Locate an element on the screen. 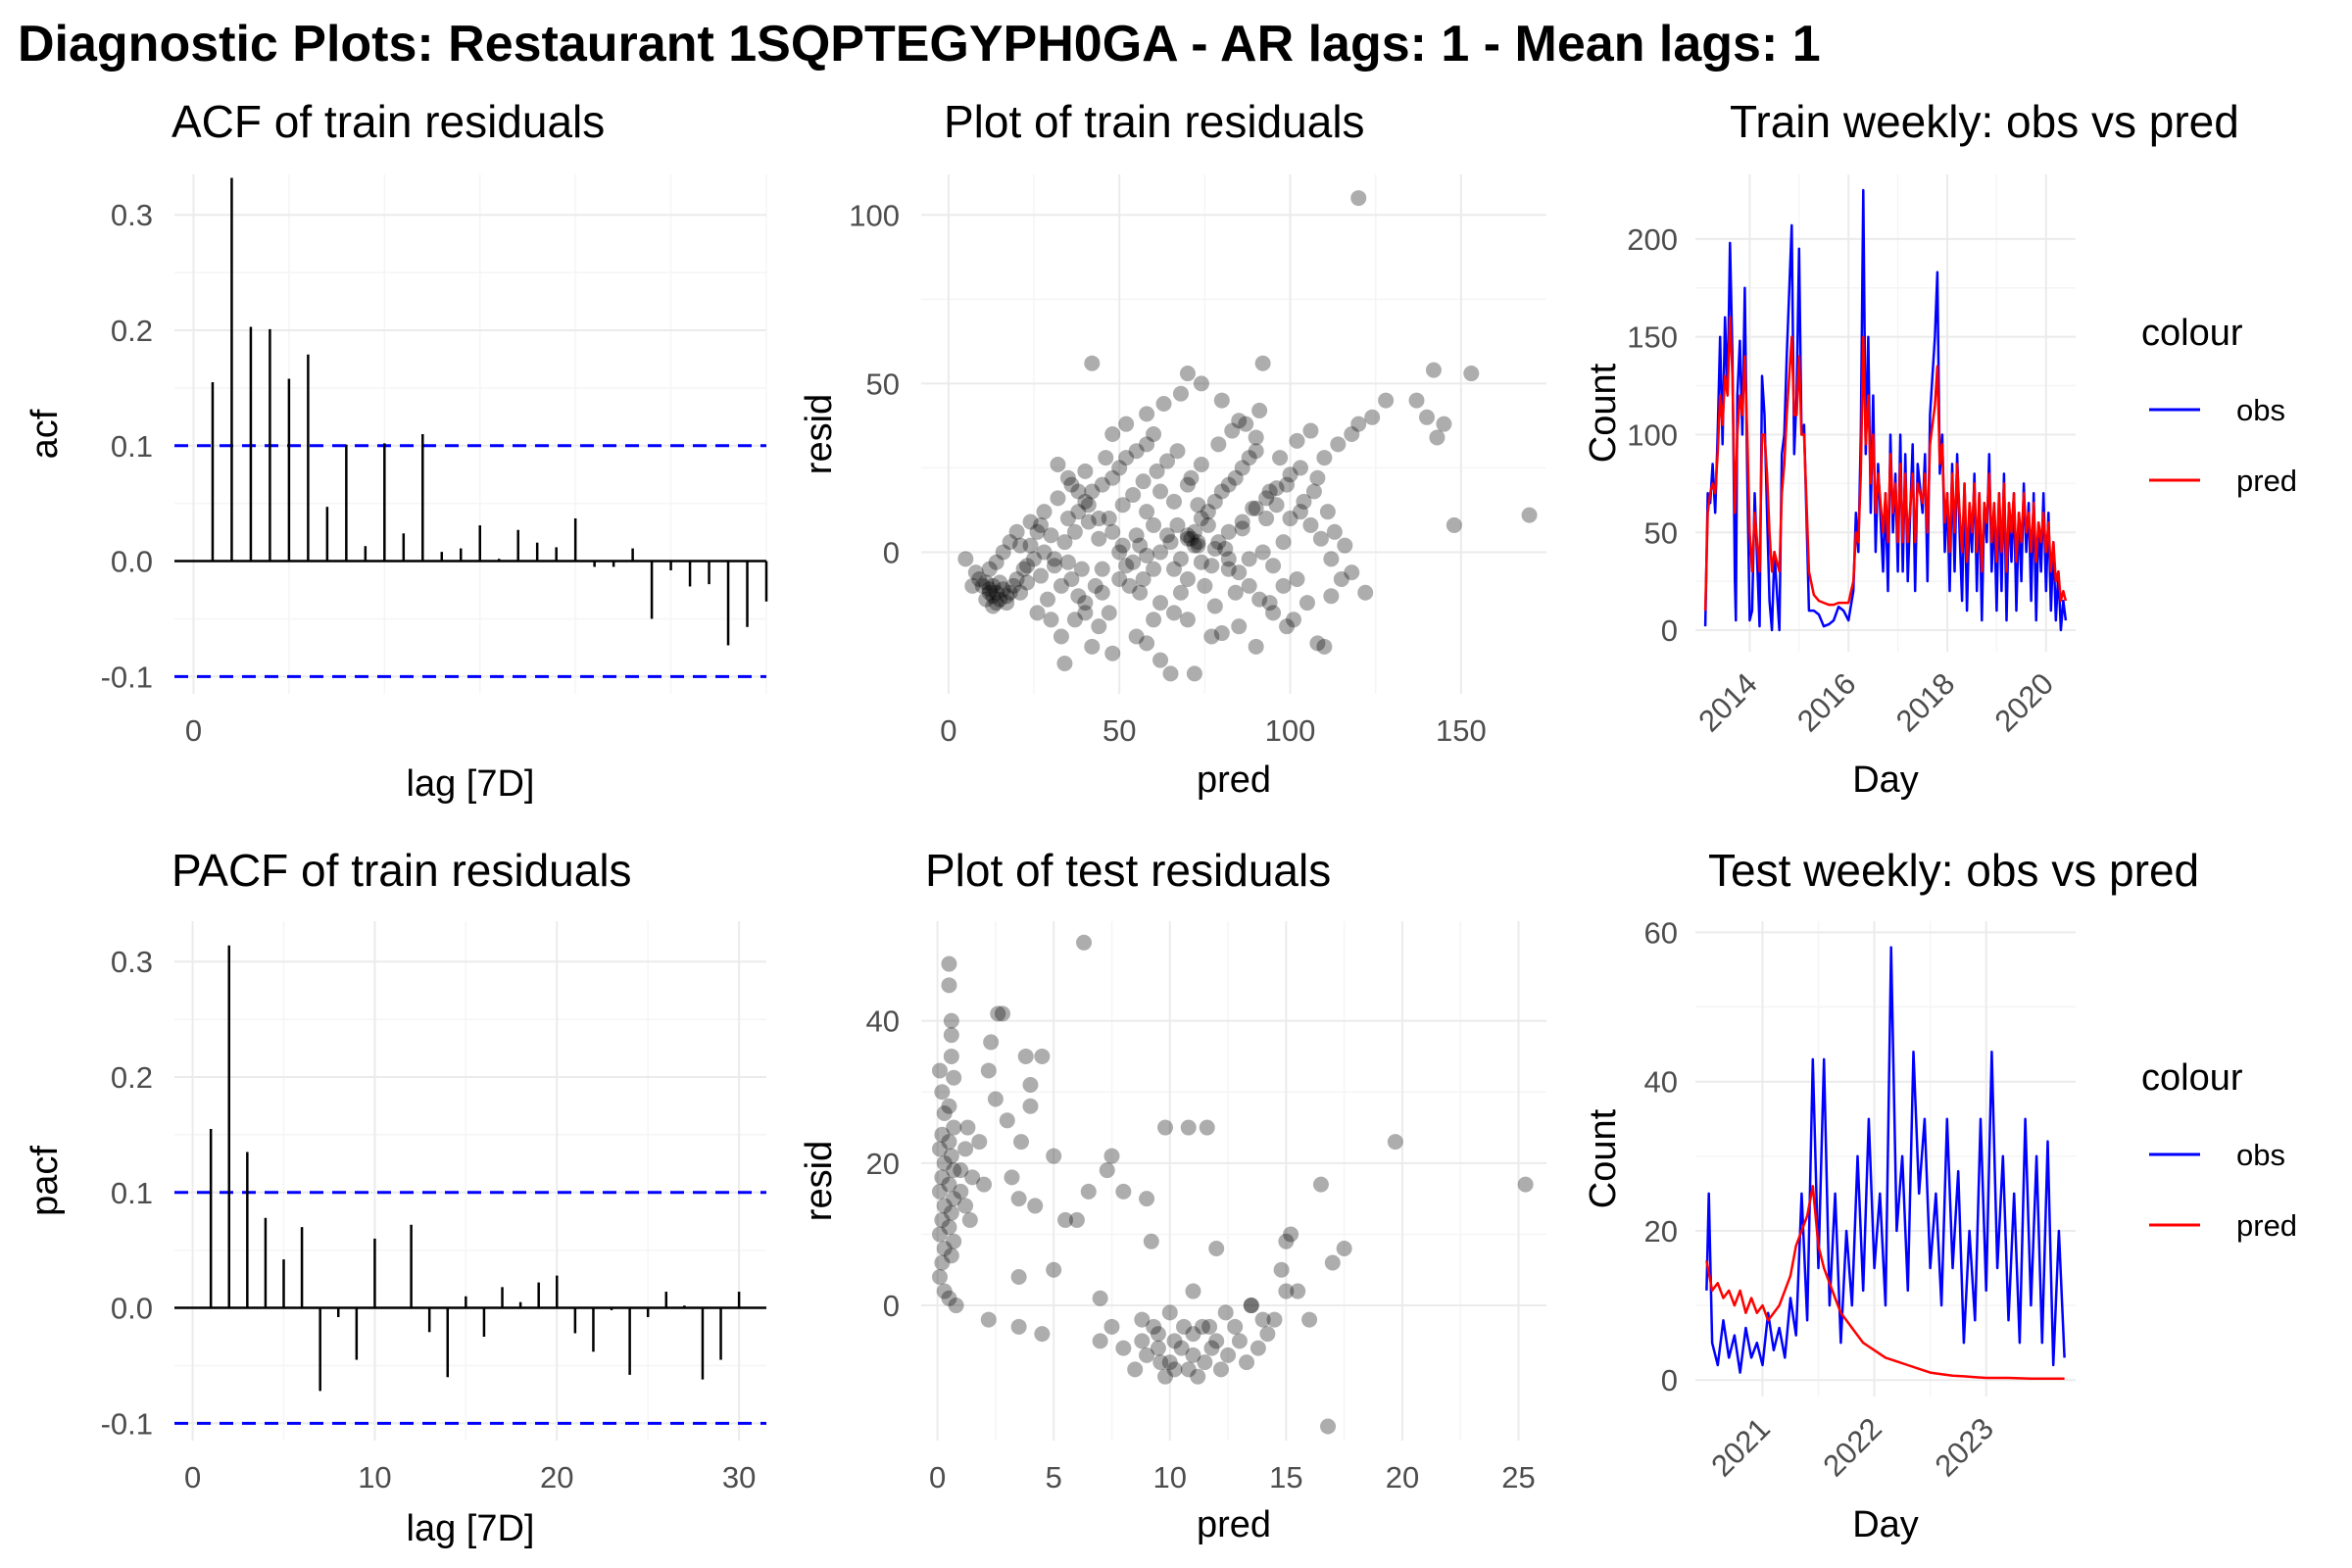  x-tick-label: 2014 is located at coordinates (1727, 702).